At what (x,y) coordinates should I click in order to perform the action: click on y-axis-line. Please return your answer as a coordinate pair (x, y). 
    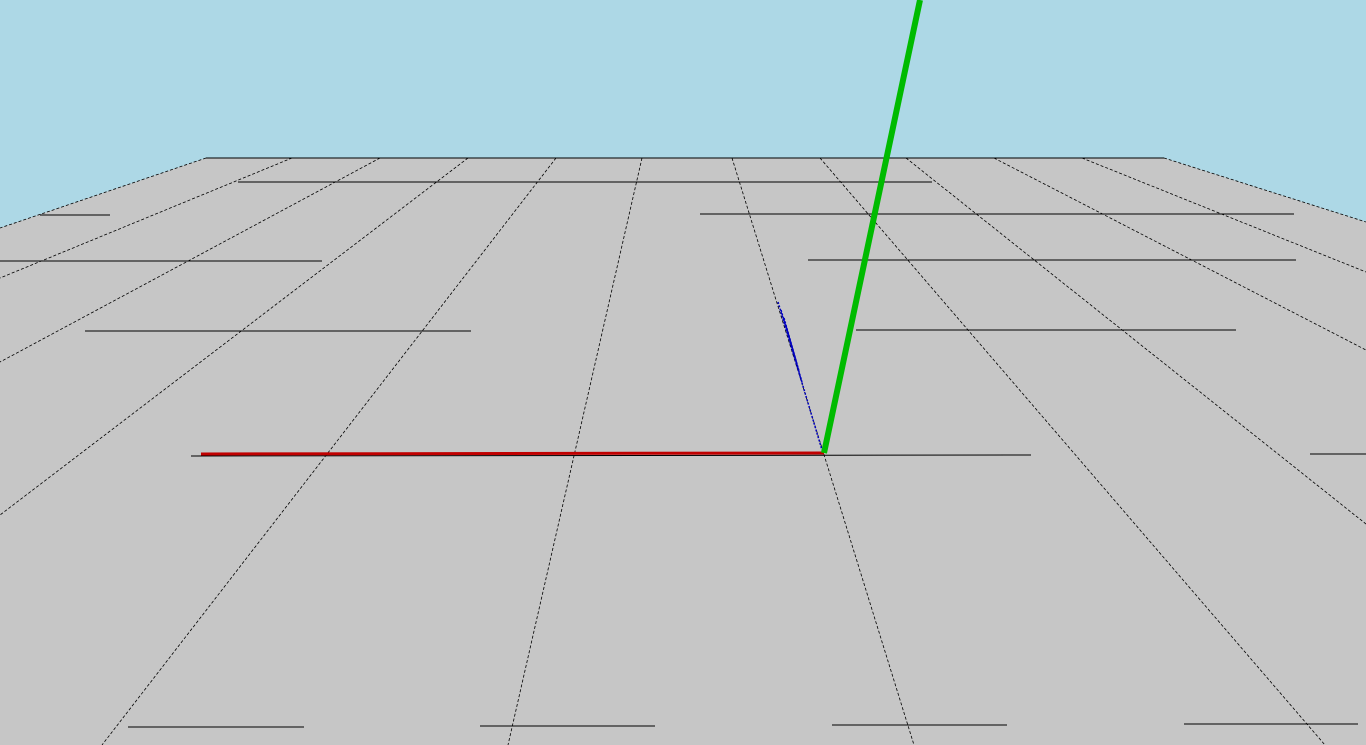
    Looking at the image, I should click on (872, 227).